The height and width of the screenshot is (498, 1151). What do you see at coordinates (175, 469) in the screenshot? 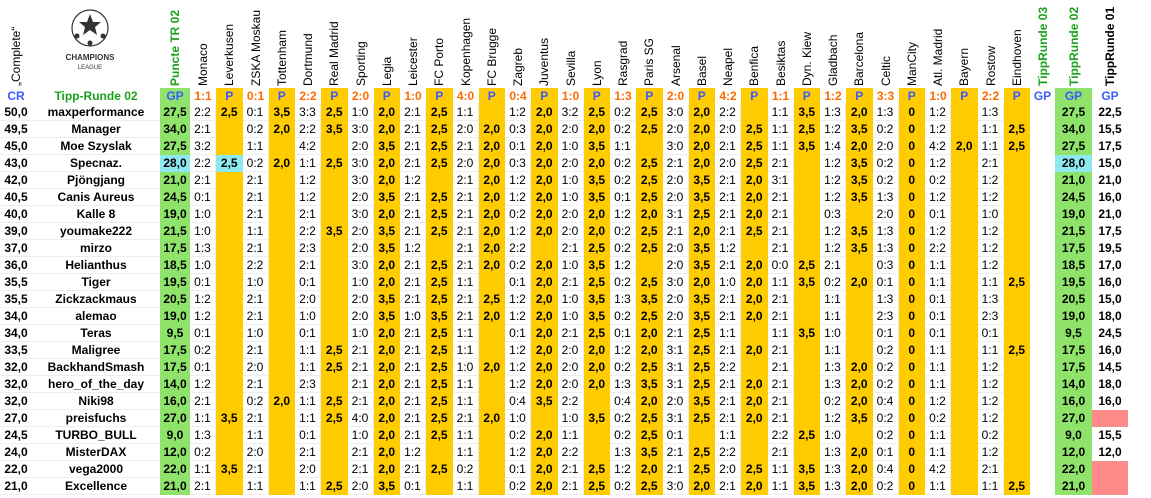
I see `gp-cell: 22,0` at bounding box center [175, 469].